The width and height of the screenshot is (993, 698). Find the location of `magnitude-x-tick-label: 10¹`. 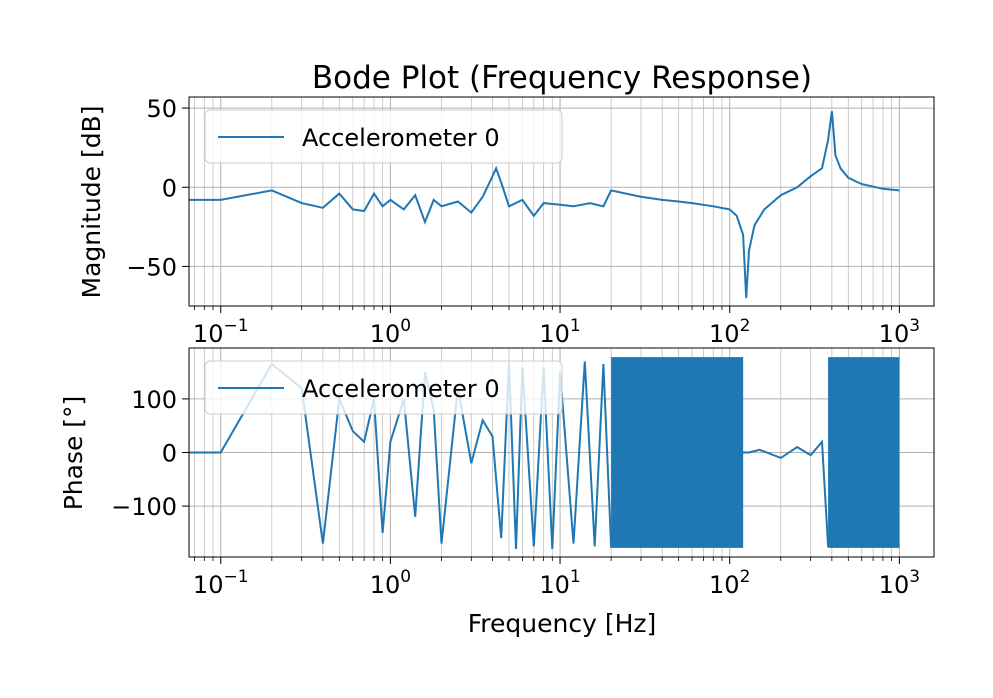

magnitude-x-tick-label: 10¹ is located at coordinates (559, 332).